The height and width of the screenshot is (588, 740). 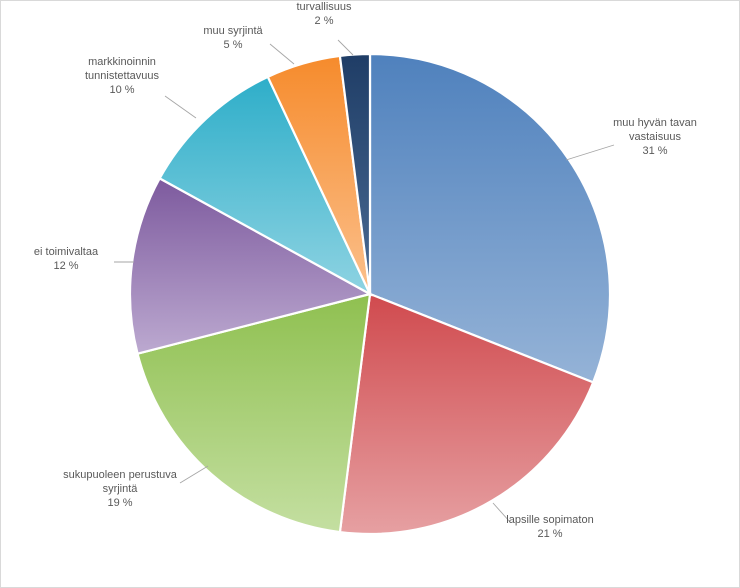 I want to click on data-label: sukupuoleen perustuva syrjintä 19 %, so click(x=120, y=489).